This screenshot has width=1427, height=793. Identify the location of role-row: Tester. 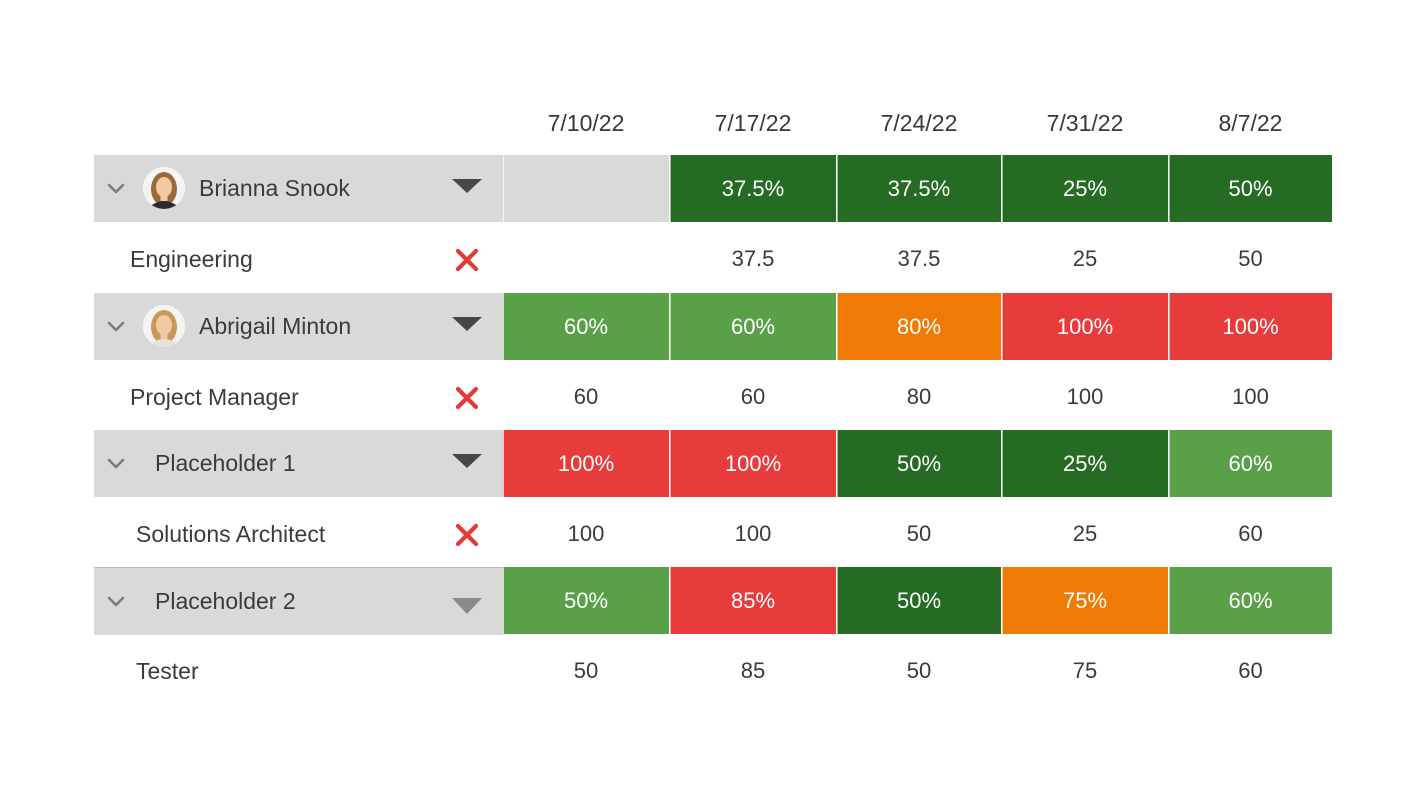
(298, 671).